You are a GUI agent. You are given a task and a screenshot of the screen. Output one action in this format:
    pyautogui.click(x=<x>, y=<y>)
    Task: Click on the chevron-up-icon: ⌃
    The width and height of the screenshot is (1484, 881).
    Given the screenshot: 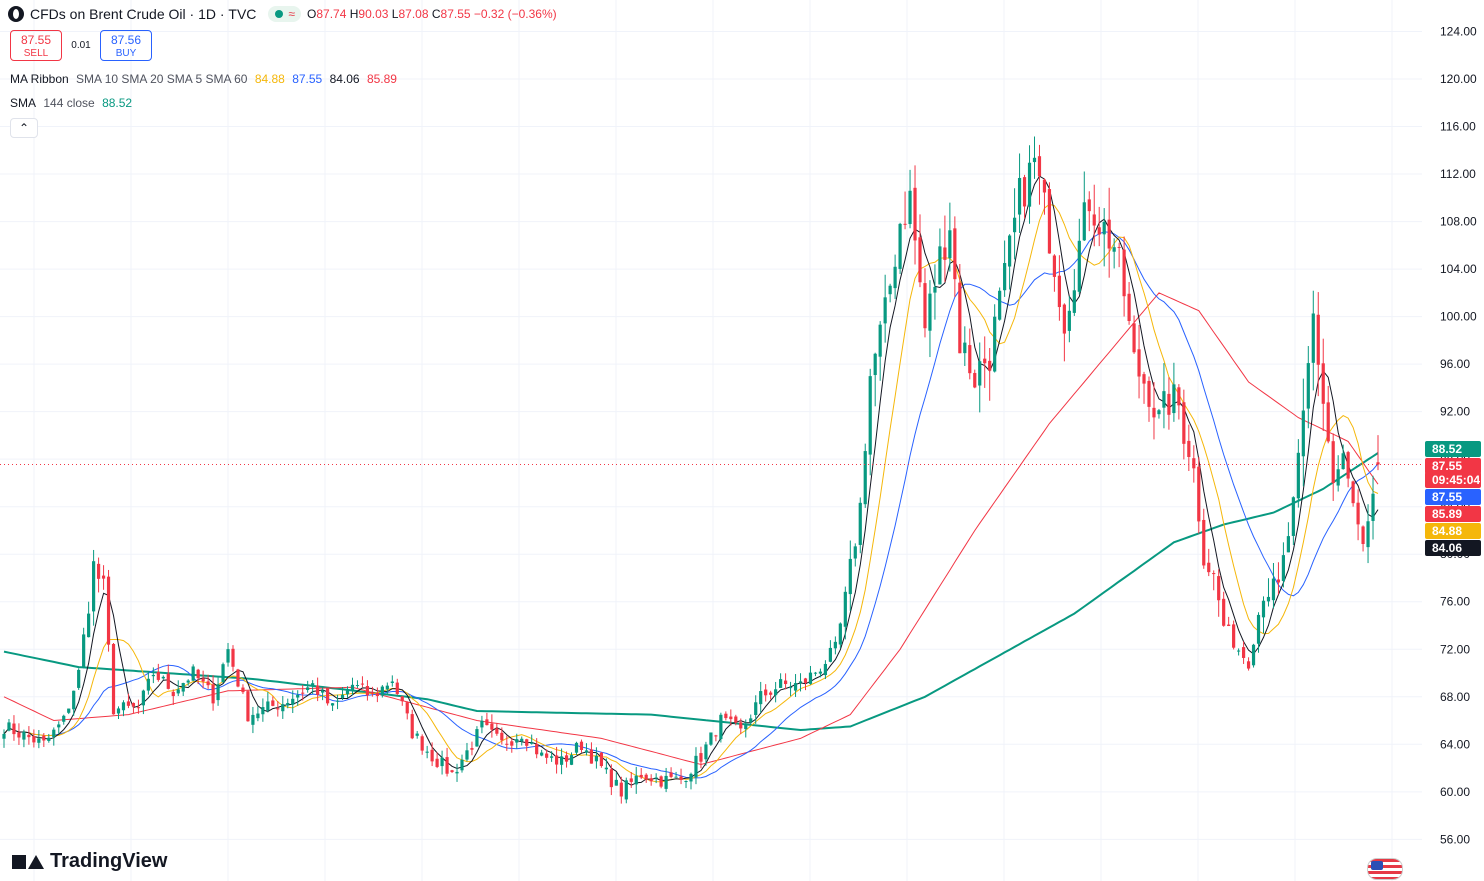 What is the action you would take?
    pyautogui.click(x=24, y=128)
    